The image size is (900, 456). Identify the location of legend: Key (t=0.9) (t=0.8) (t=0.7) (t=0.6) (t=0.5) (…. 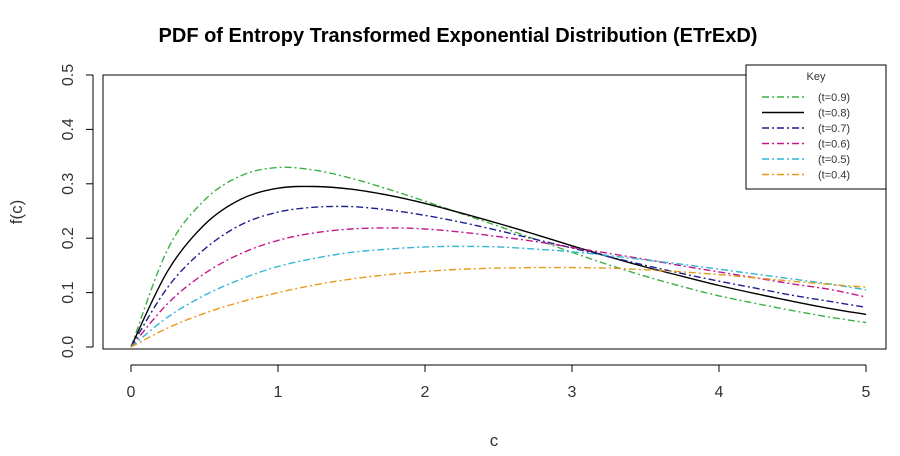
(816, 127).